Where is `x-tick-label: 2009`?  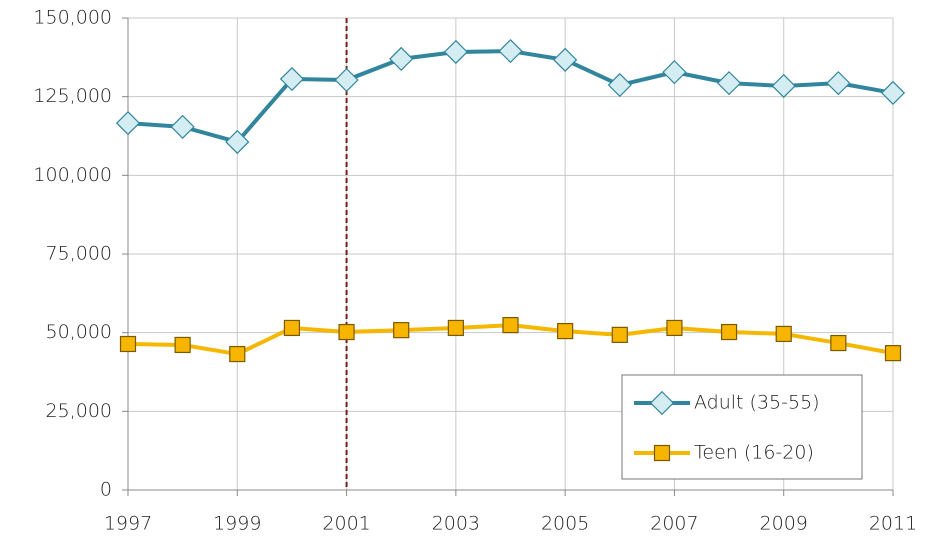 x-tick-label: 2009 is located at coordinates (784, 524).